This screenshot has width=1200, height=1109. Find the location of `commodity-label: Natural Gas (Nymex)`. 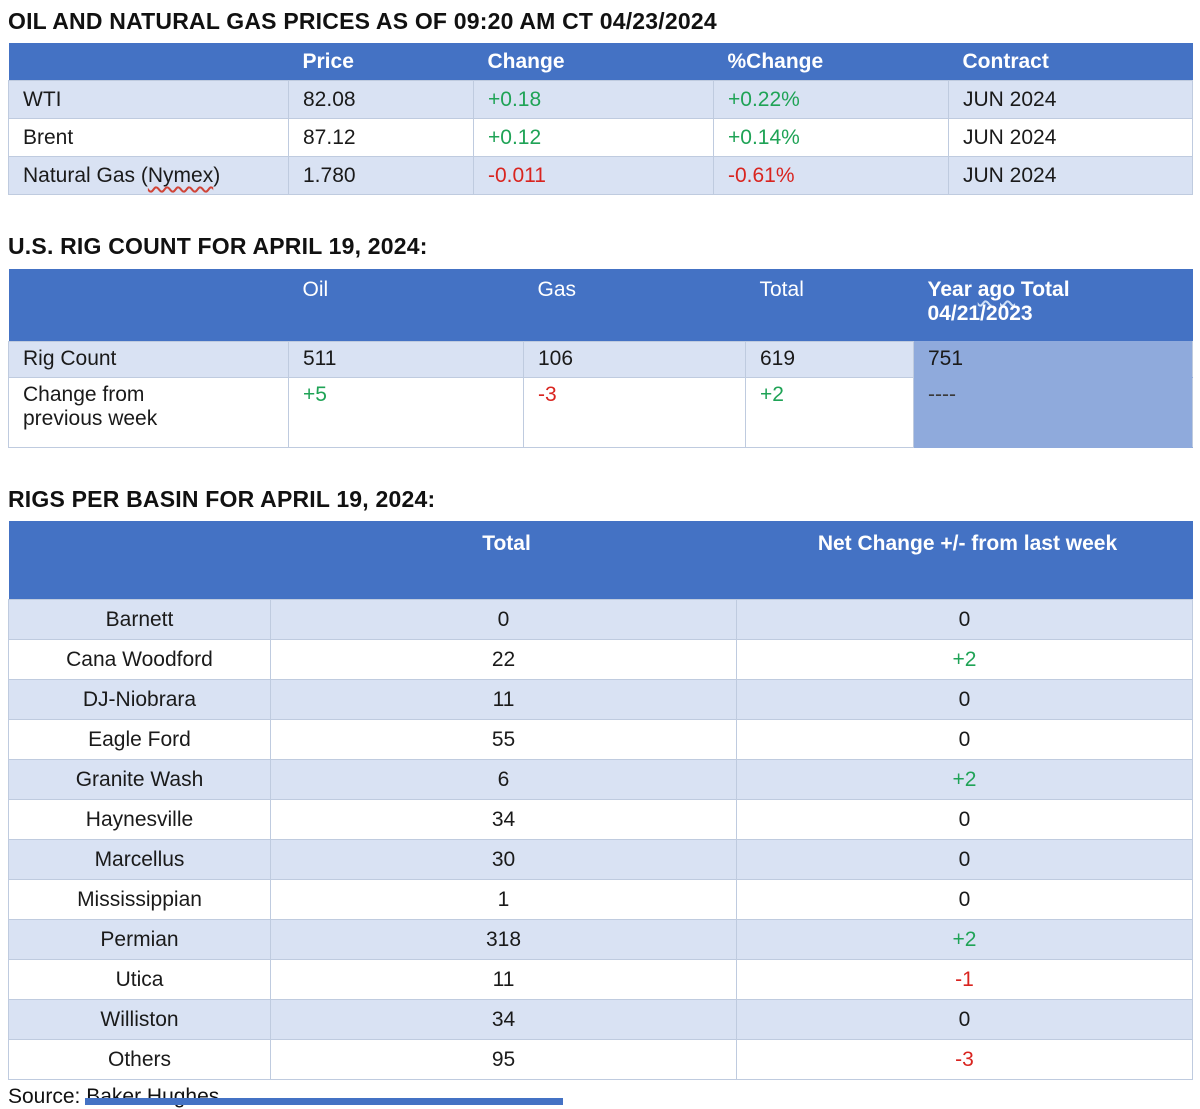

commodity-label: Natural Gas (Nymex) is located at coordinates (148, 176).